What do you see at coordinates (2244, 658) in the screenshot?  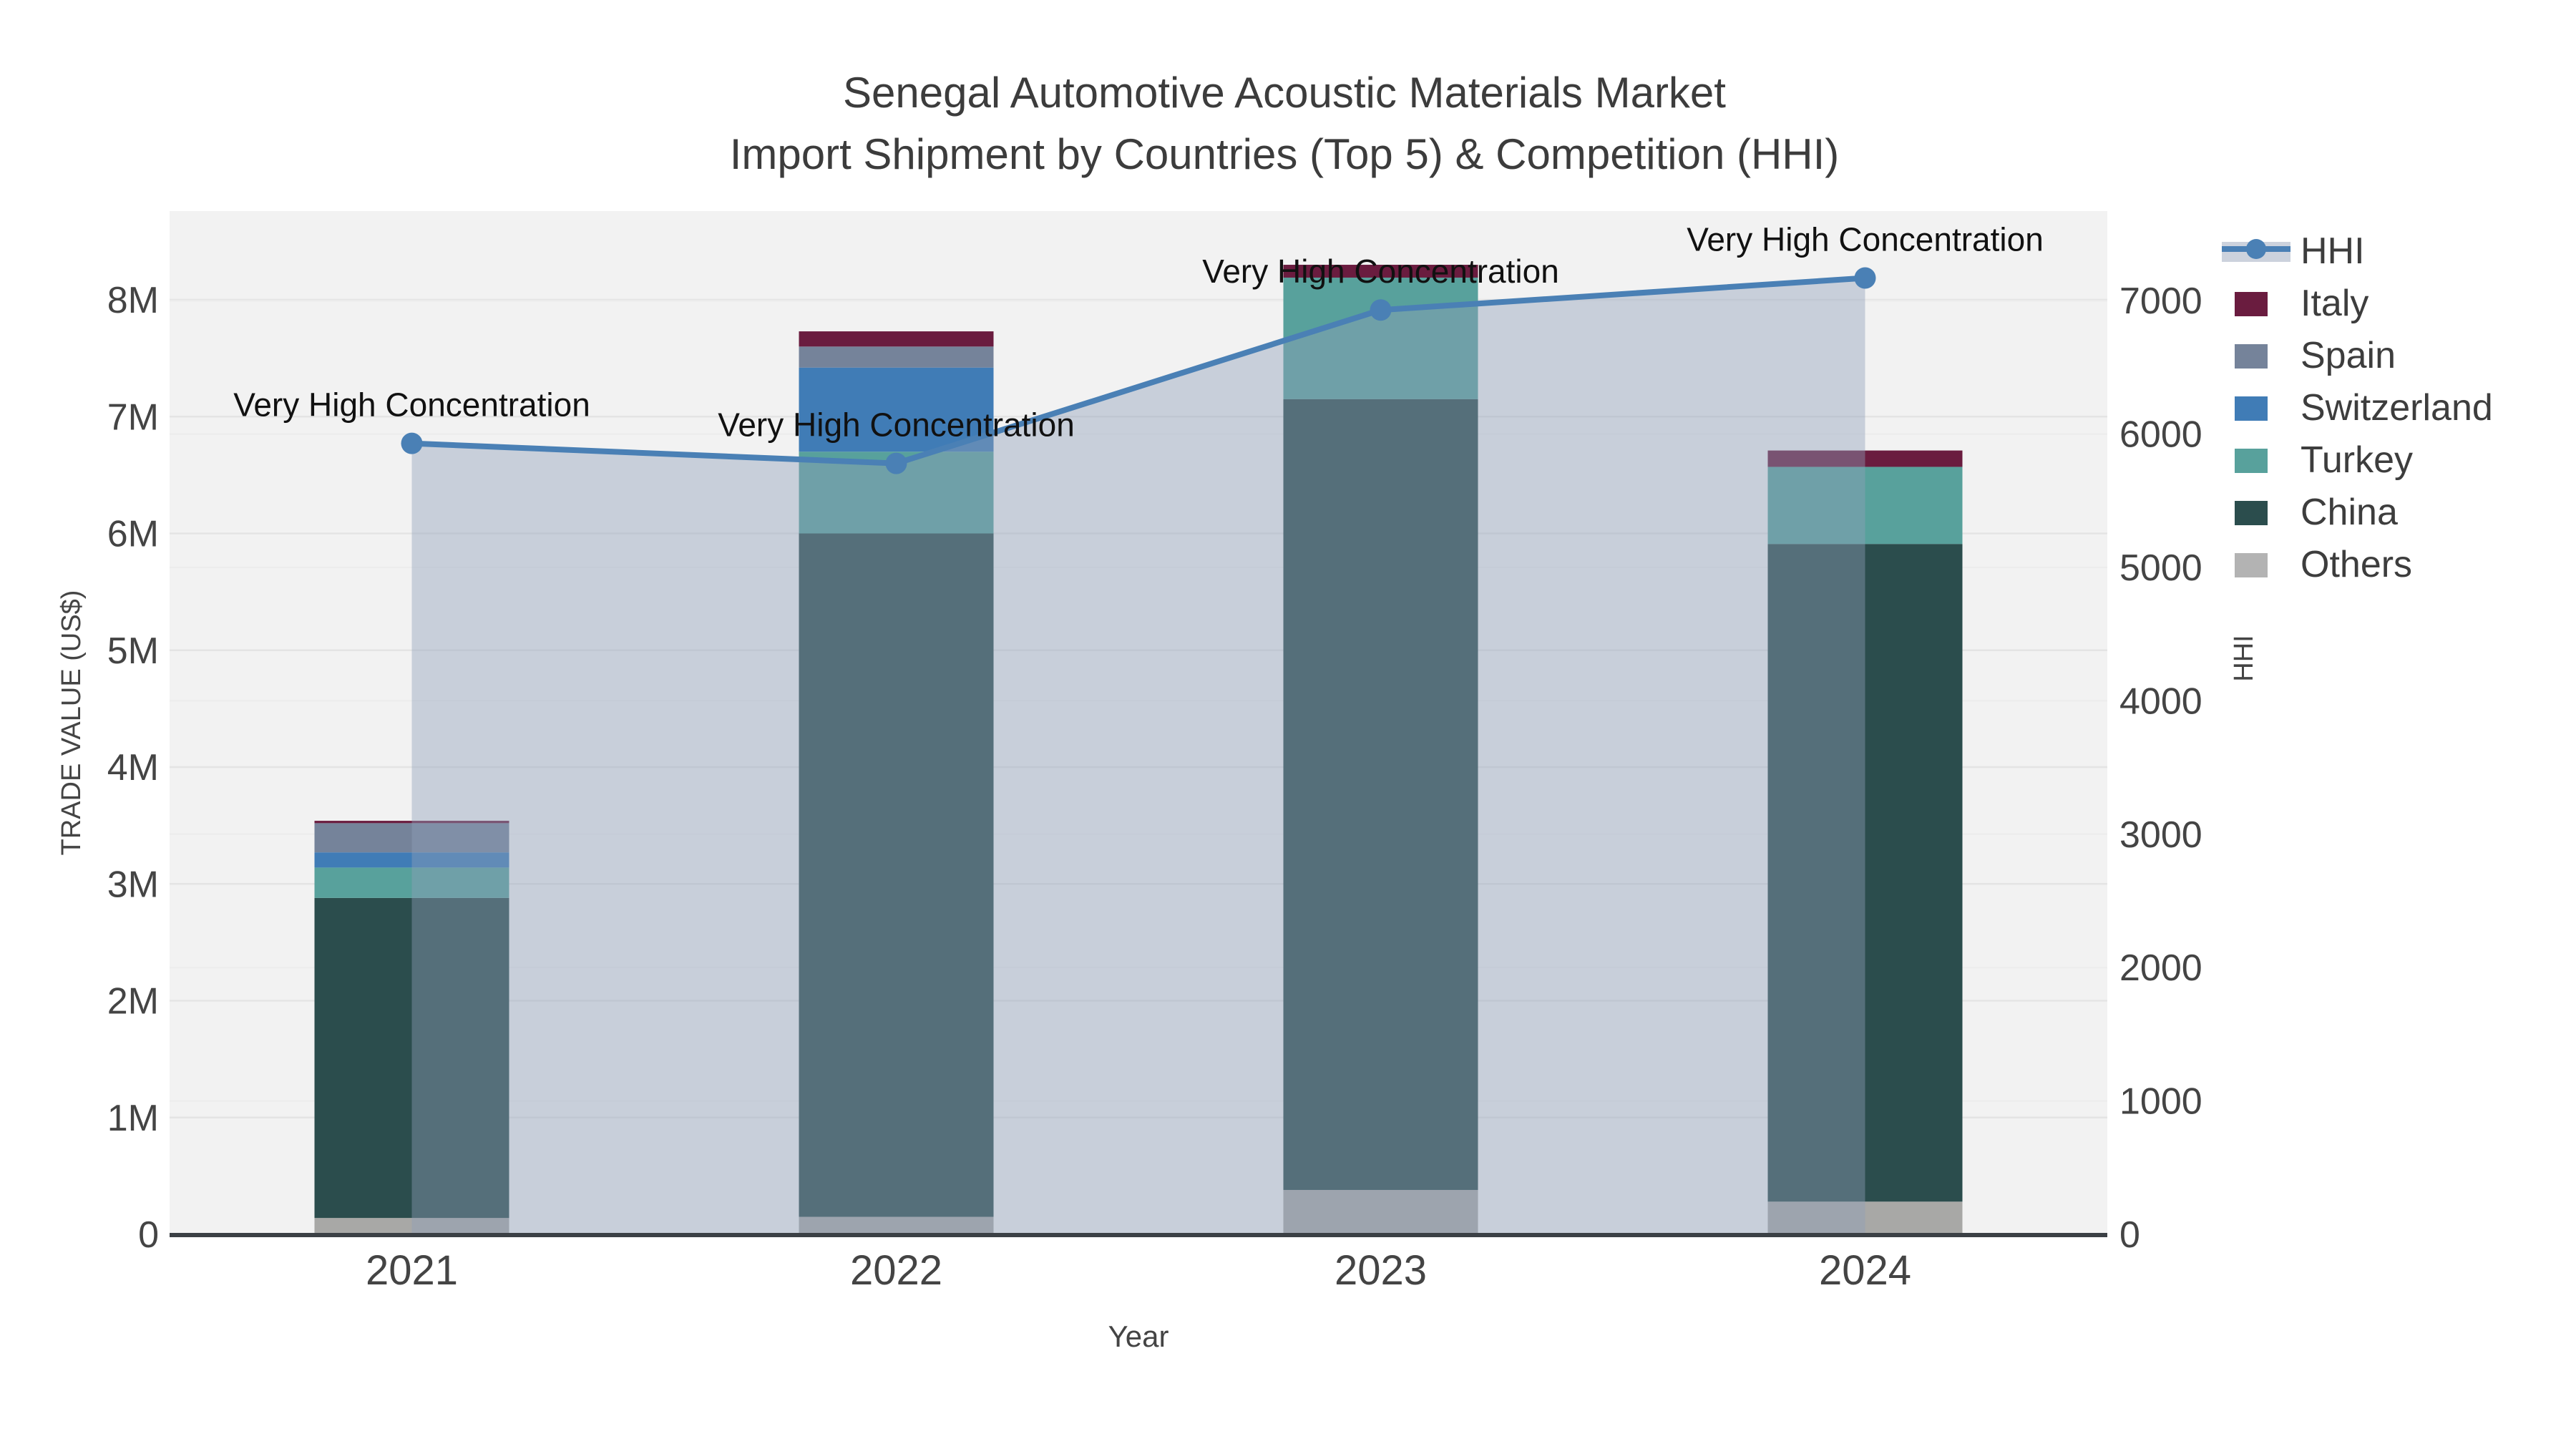 I see `y-right-axis-title: HHI` at bounding box center [2244, 658].